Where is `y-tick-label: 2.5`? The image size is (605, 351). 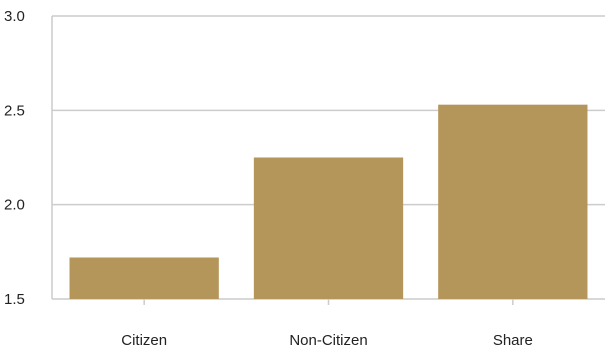 y-tick-label: 2.5 is located at coordinates (14, 110).